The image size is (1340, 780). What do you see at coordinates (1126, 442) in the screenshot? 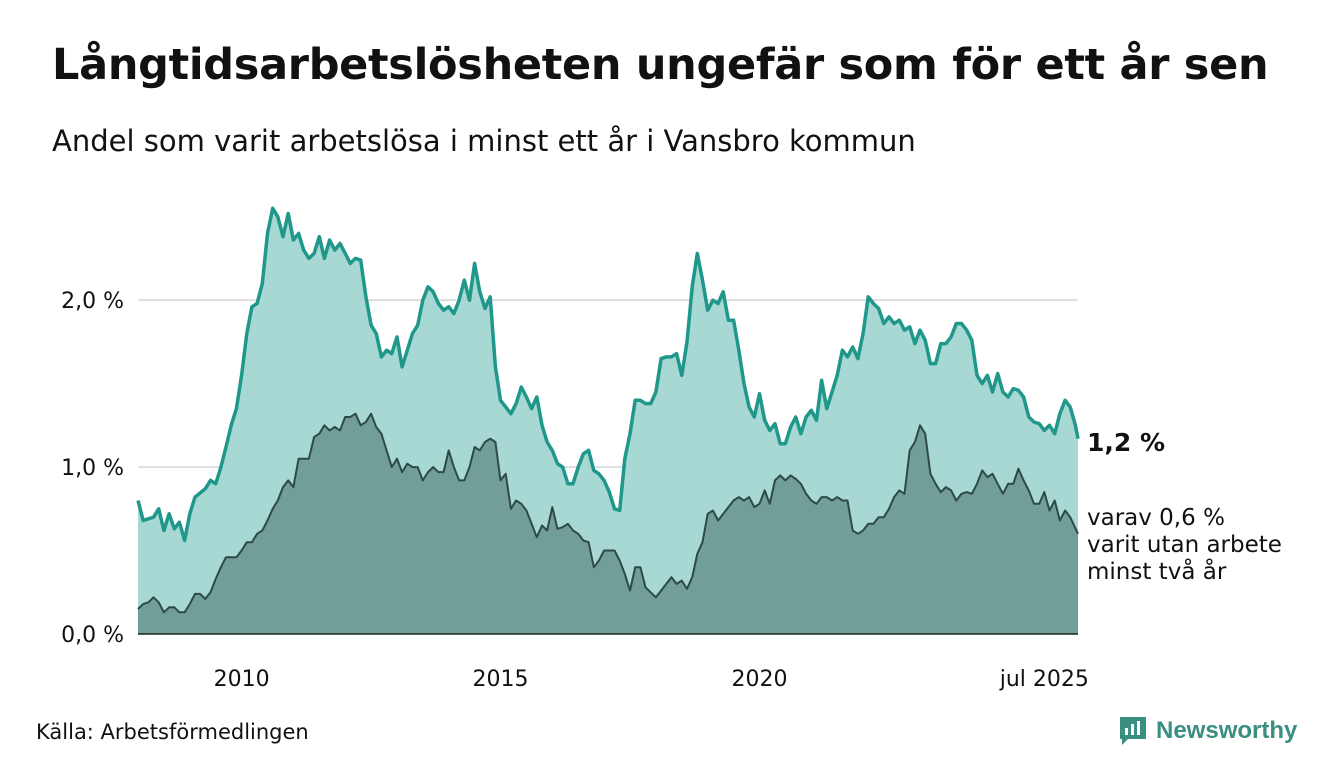
I see `long-term-end-label: 1,2 %` at bounding box center [1126, 442].